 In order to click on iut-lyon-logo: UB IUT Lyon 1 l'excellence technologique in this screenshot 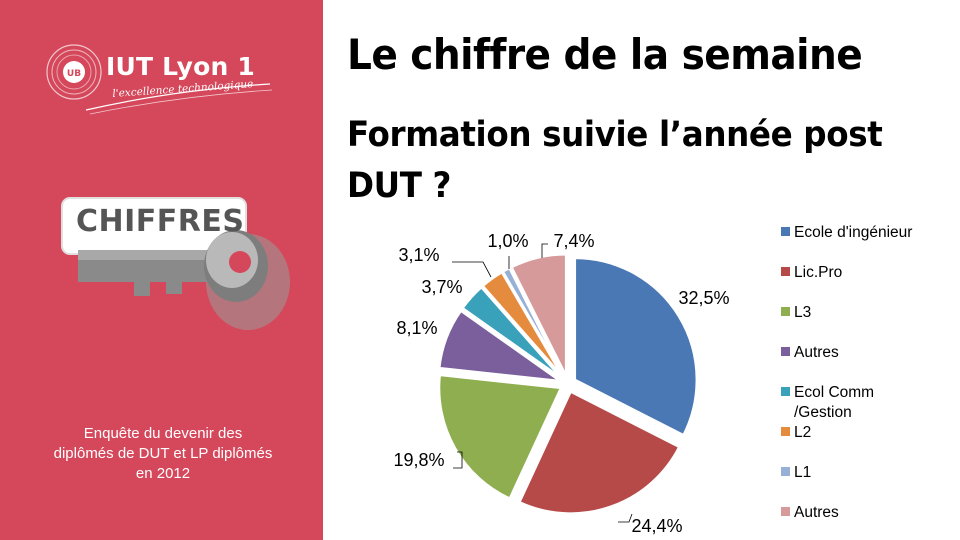, I will do `click(159, 81)`.